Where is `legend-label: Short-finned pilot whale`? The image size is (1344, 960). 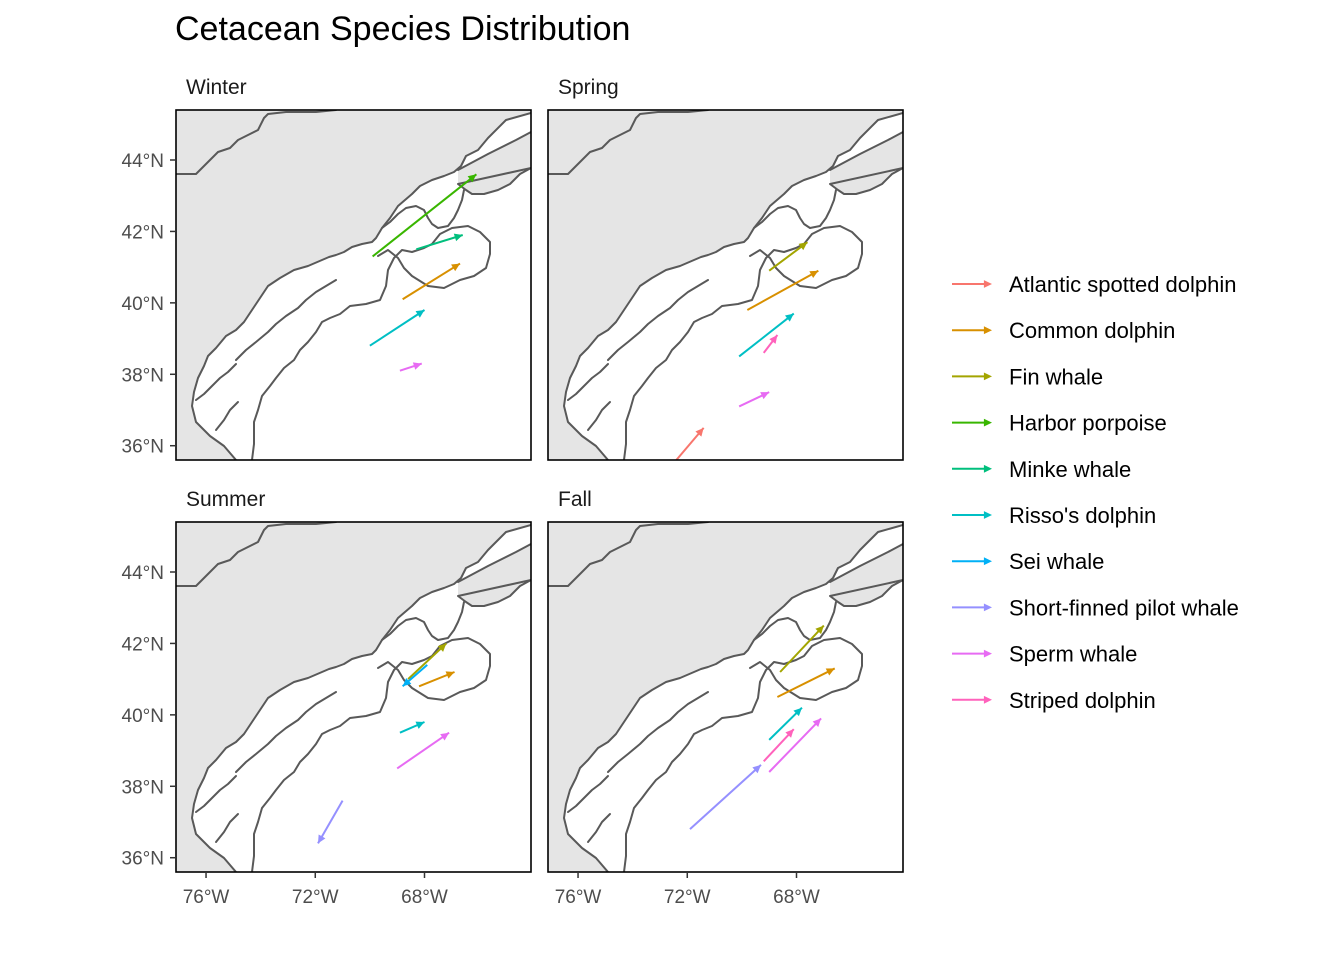
legend-label: Short-finned pilot whale is located at coordinates (1124, 607).